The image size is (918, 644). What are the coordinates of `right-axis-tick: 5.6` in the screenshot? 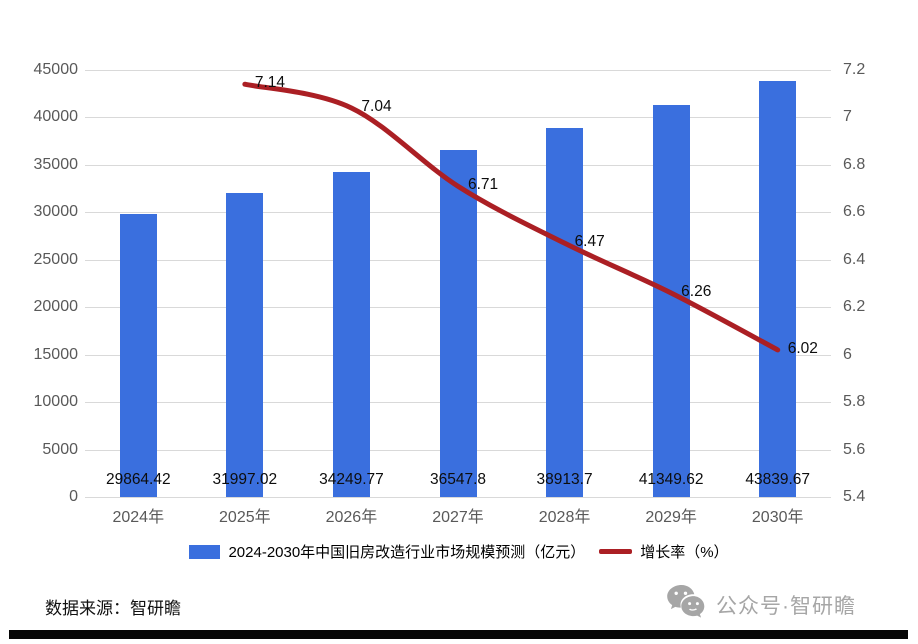 It's located at (854, 449).